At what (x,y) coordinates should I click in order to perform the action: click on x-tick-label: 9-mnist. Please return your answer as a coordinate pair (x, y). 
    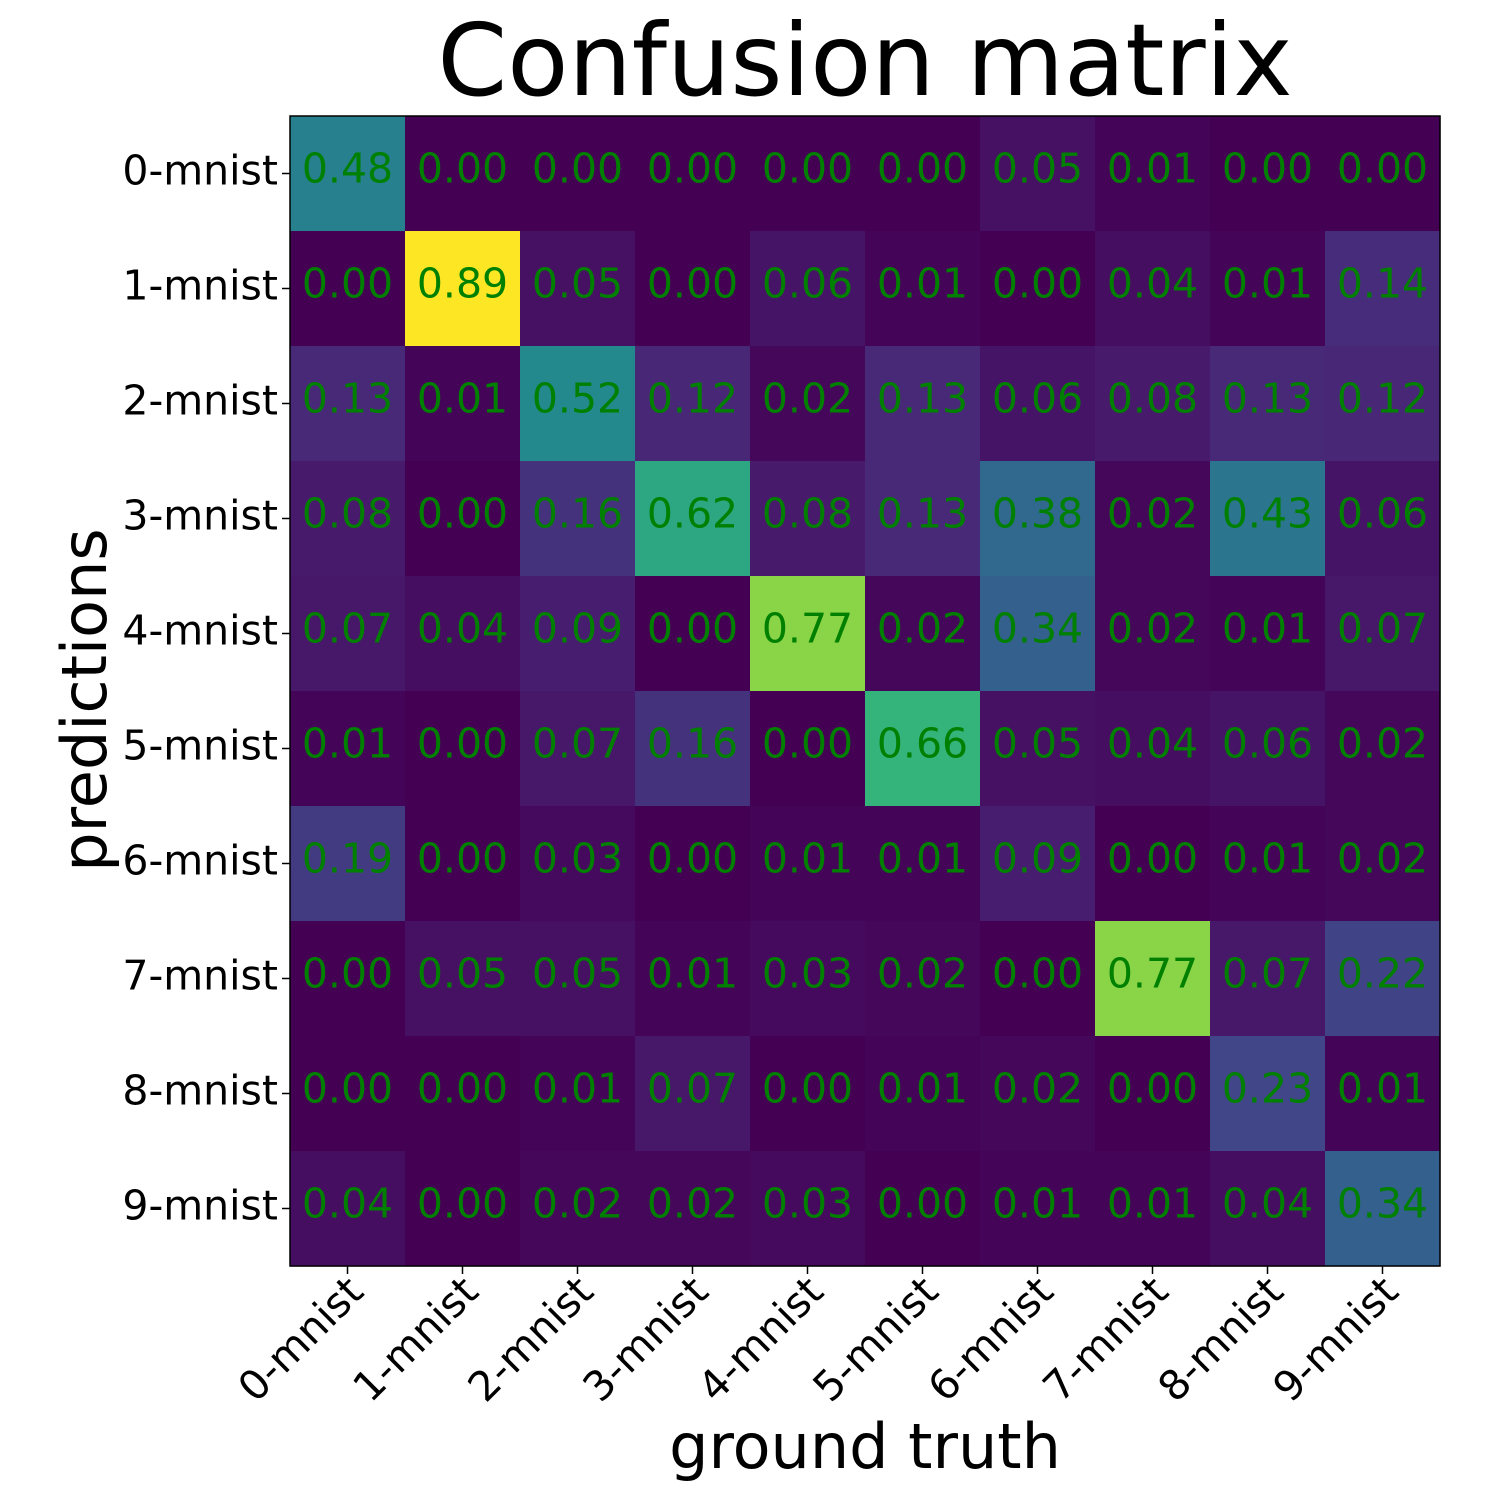
    Looking at the image, I should click on (1336, 1339).